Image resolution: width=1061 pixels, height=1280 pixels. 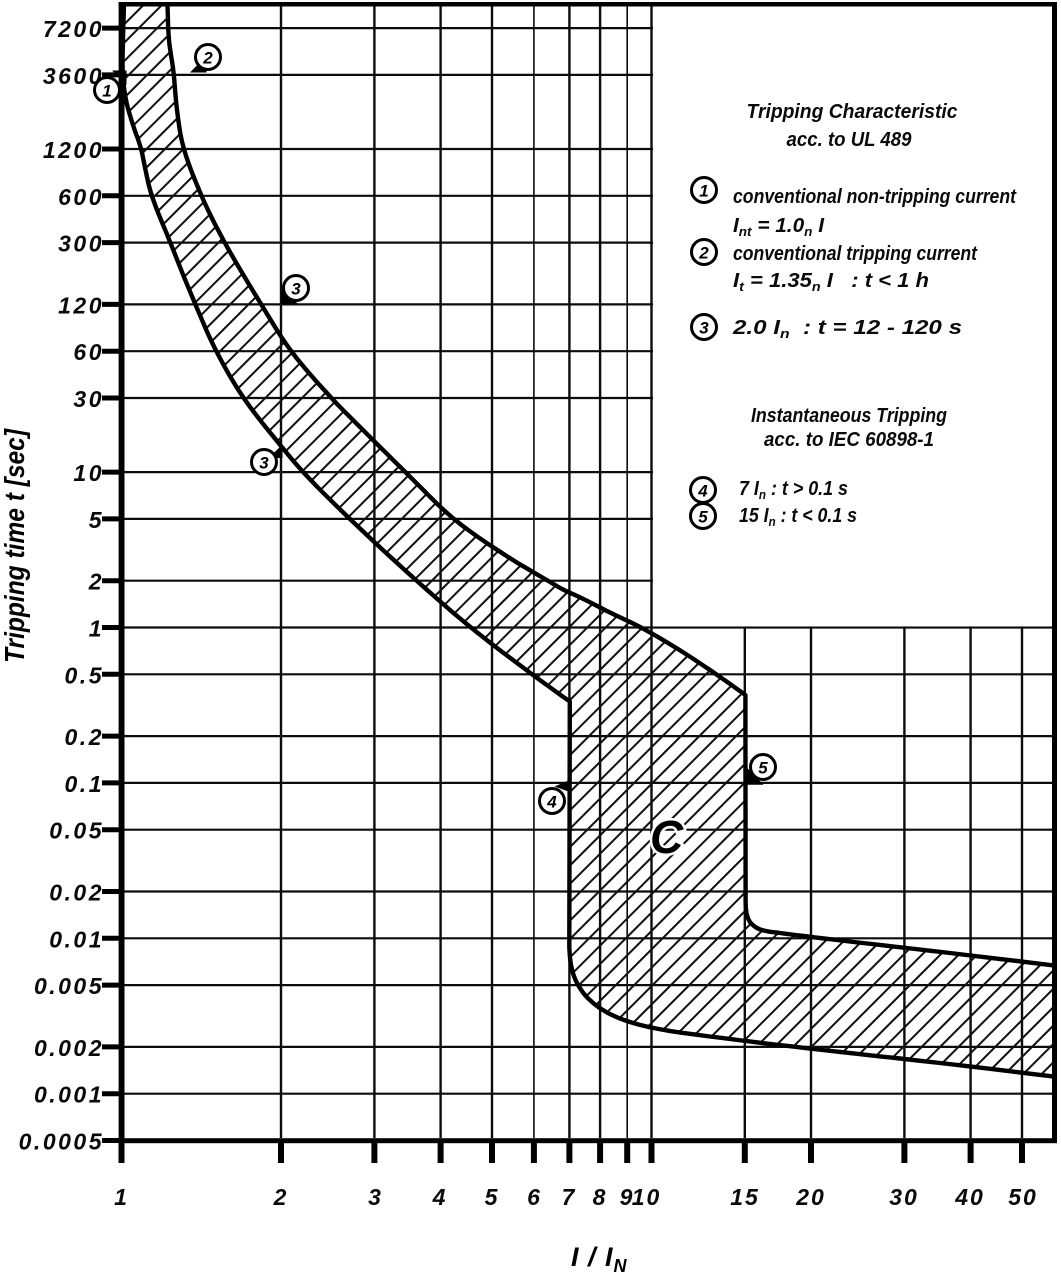 What do you see at coordinates (76, 893) in the screenshot?
I see `svg-text: 0.02` at bounding box center [76, 893].